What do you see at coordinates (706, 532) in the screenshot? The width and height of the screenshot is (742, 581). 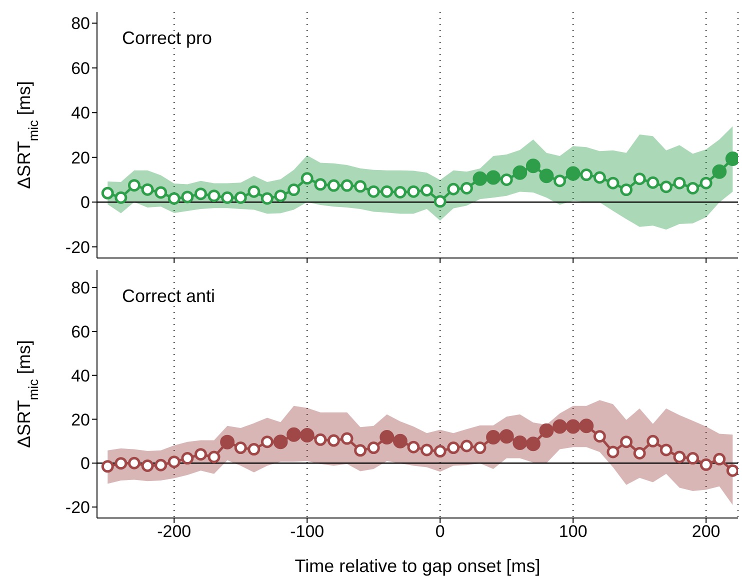 I see `x-tick-label: 200` at bounding box center [706, 532].